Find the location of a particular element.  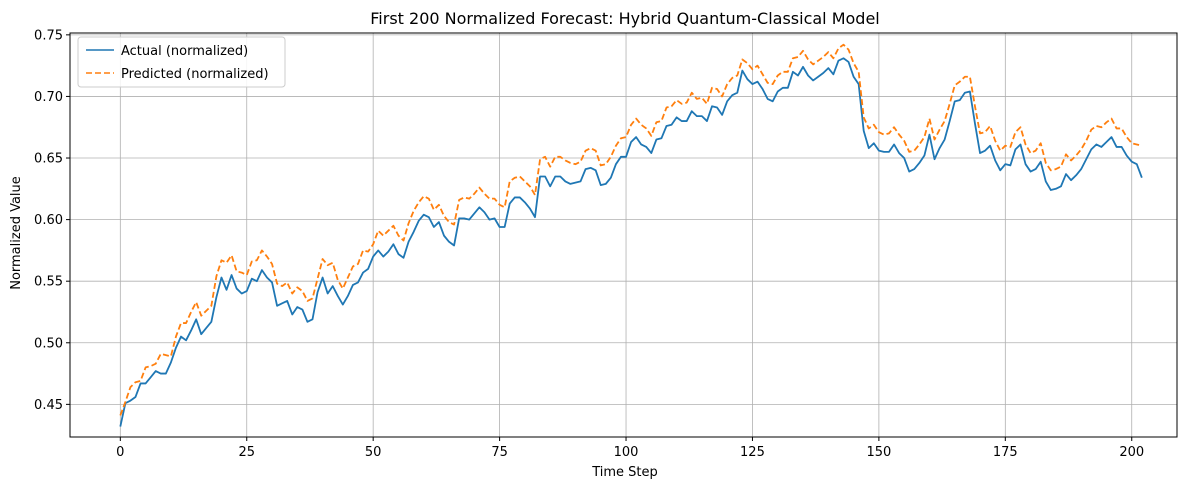

y-tick-label: 0.45 is located at coordinates (48, 405).